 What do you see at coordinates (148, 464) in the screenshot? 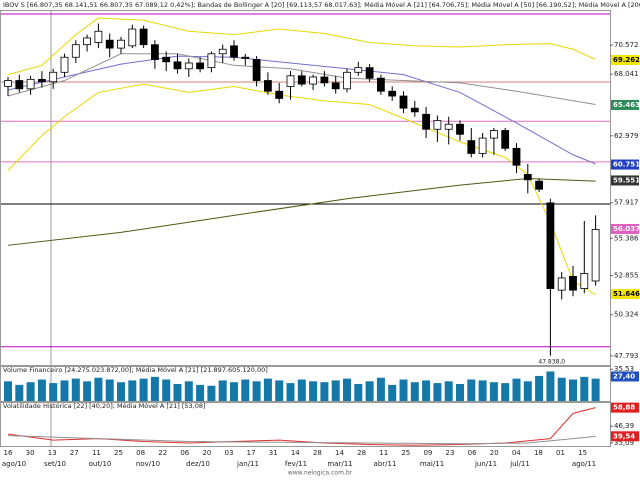
I see `month-label: nov/10` at bounding box center [148, 464].